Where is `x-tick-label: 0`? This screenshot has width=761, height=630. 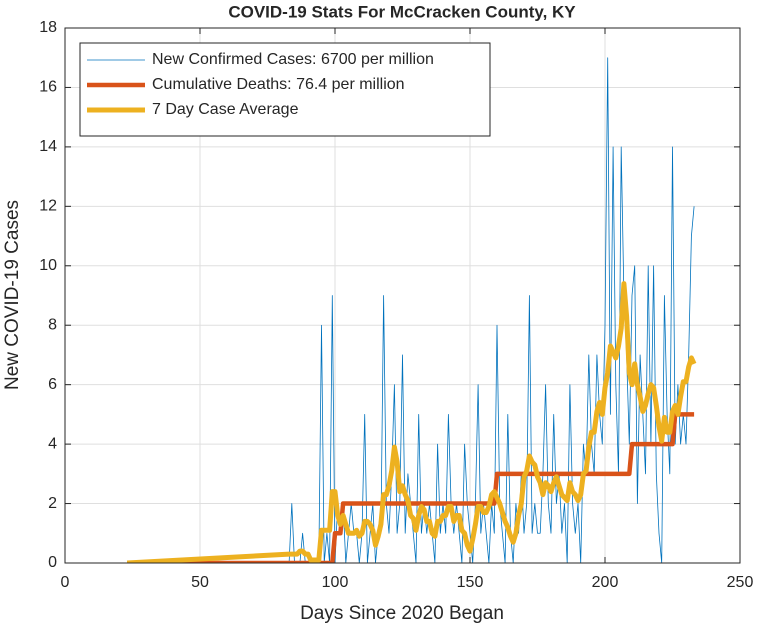
x-tick-label: 0 is located at coordinates (65, 582).